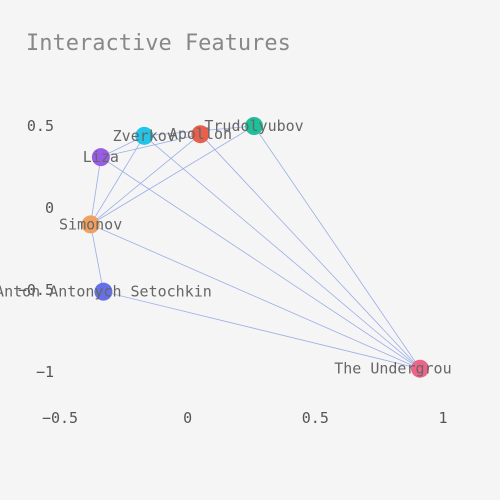 Image resolution: width=500 pixels, height=500 pixels. What do you see at coordinates (145, 179) in the screenshot?
I see `edge-apollon-simonov` at bounding box center [145, 179].